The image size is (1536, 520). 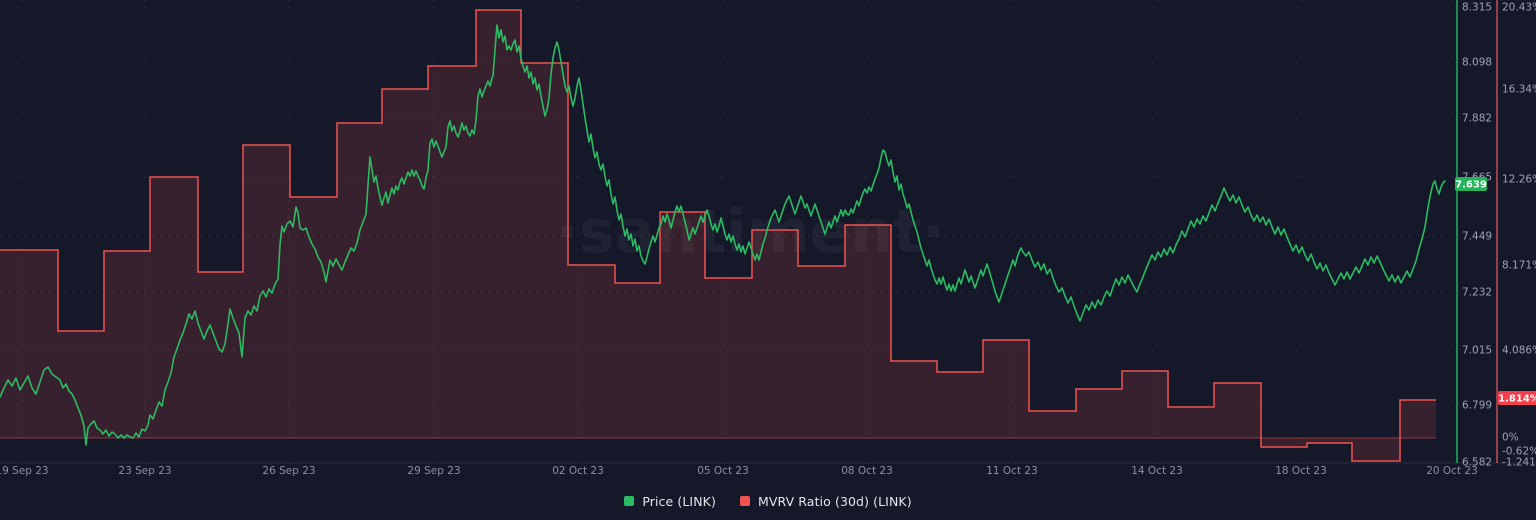 What do you see at coordinates (750, 232) in the screenshot?
I see `watermark: ·santiment·` at bounding box center [750, 232].